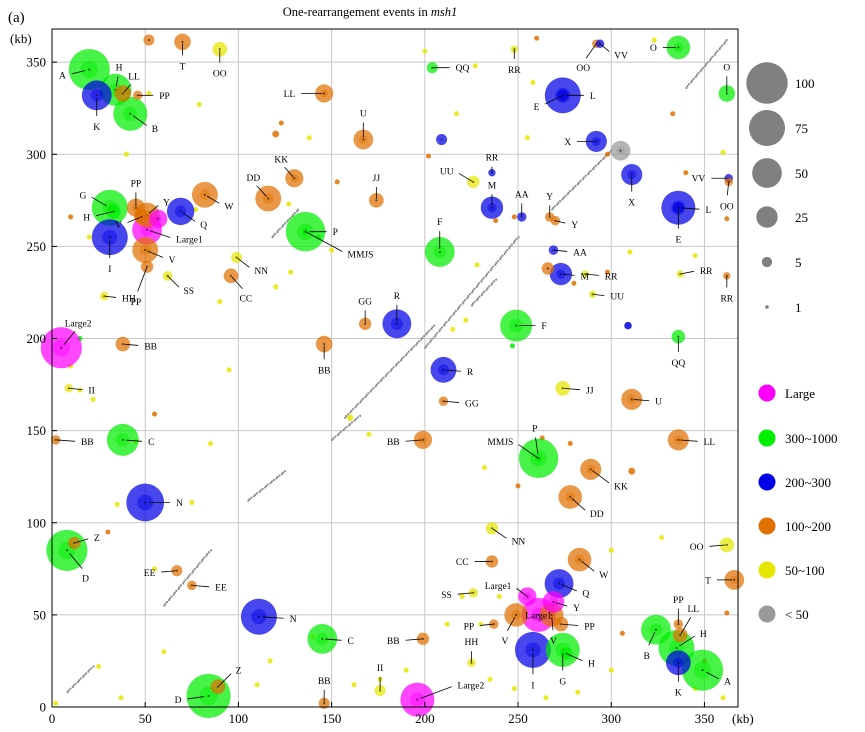  I want to click on point-label: C, so click(351, 642).